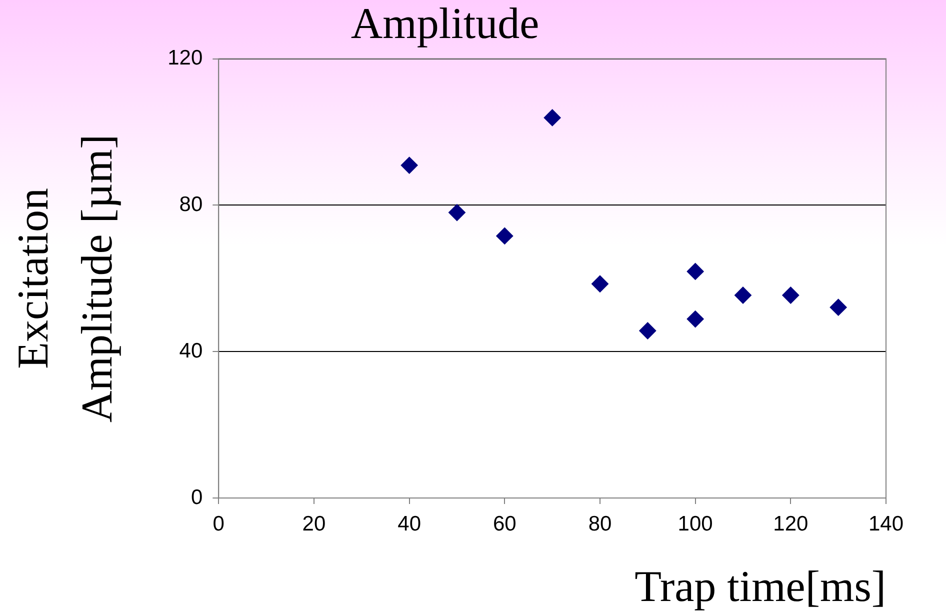 Image resolution: width=946 pixels, height=616 pixels. What do you see at coordinates (695, 524) in the screenshot?
I see `x-tick-label: 100` at bounding box center [695, 524].